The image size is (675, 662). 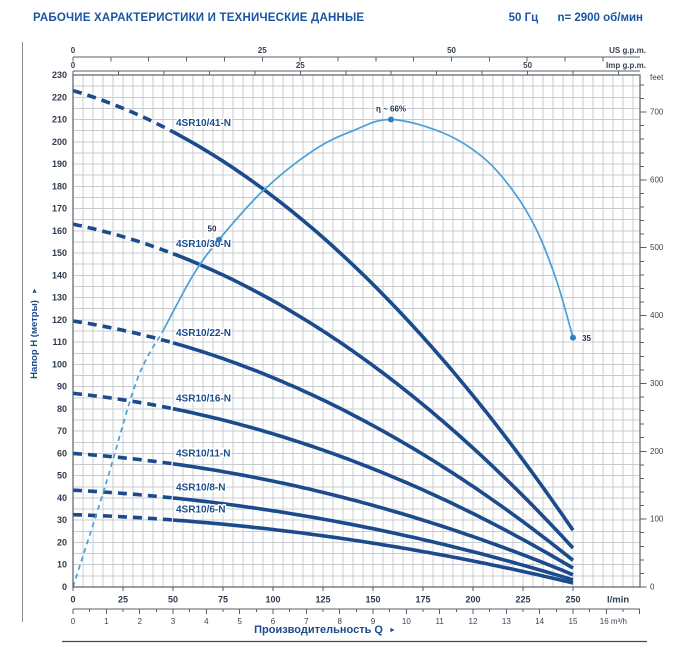 What do you see at coordinates (422, 600) in the screenshot?
I see `svg-text: 175` at bounding box center [422, 600].